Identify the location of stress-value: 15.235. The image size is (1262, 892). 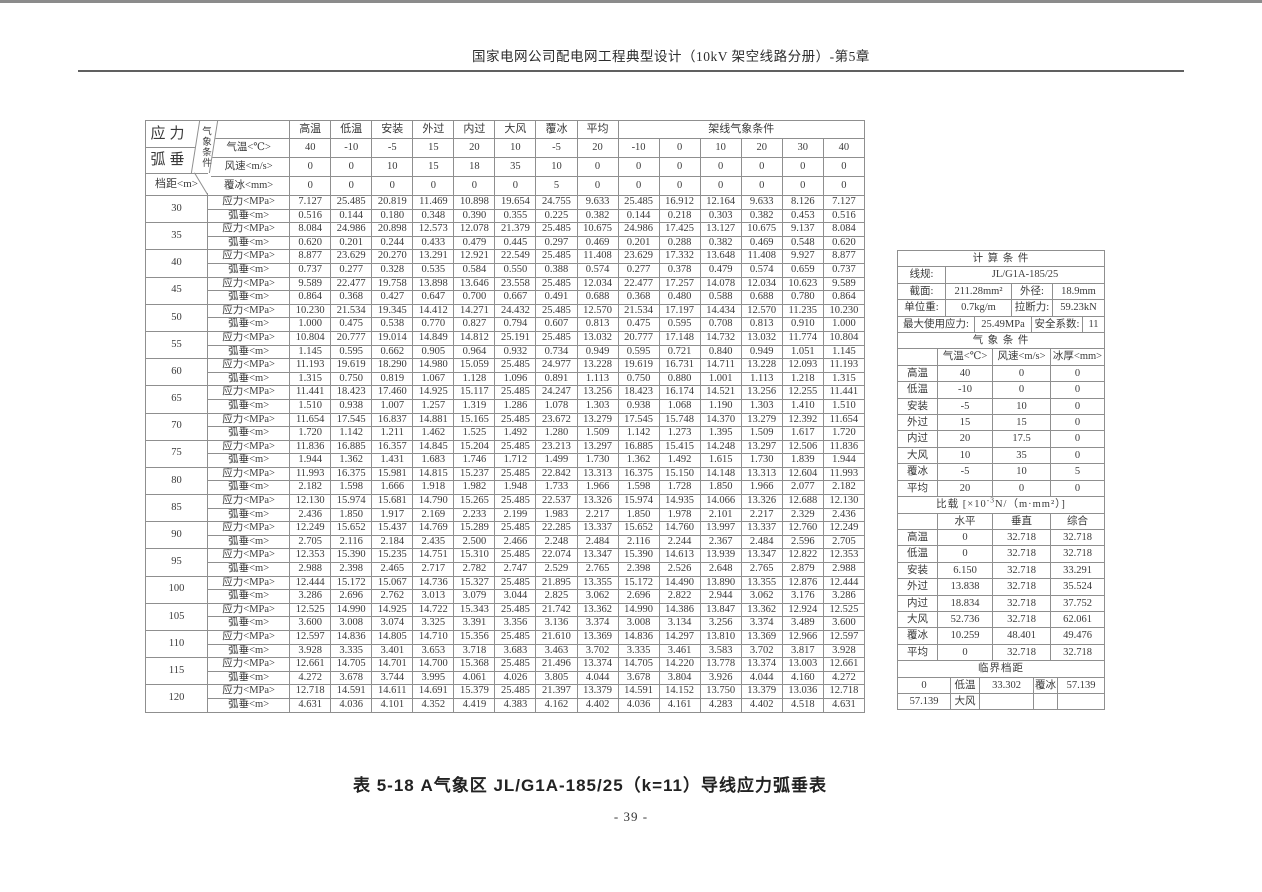
(392, 556).